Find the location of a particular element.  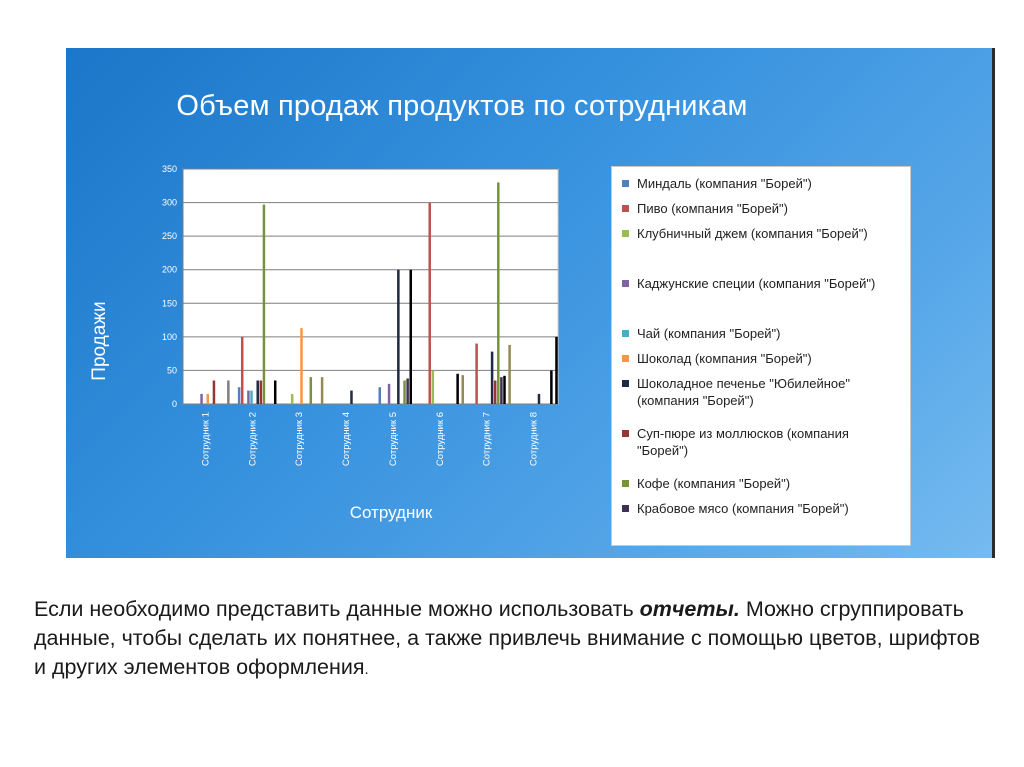

legend-label: Шоколад (компания "Борей") is located at coordinates (724, 358).